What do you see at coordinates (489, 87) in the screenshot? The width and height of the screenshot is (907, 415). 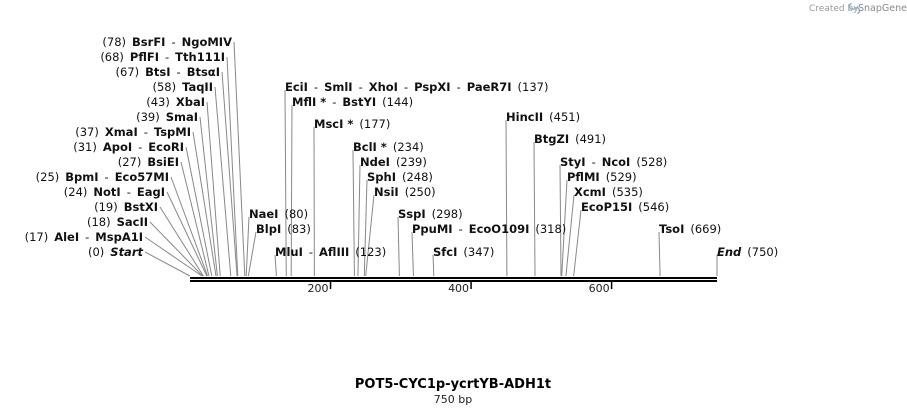 I see `enzyme-name: PaeR7I` at bounding box center [489, 87].